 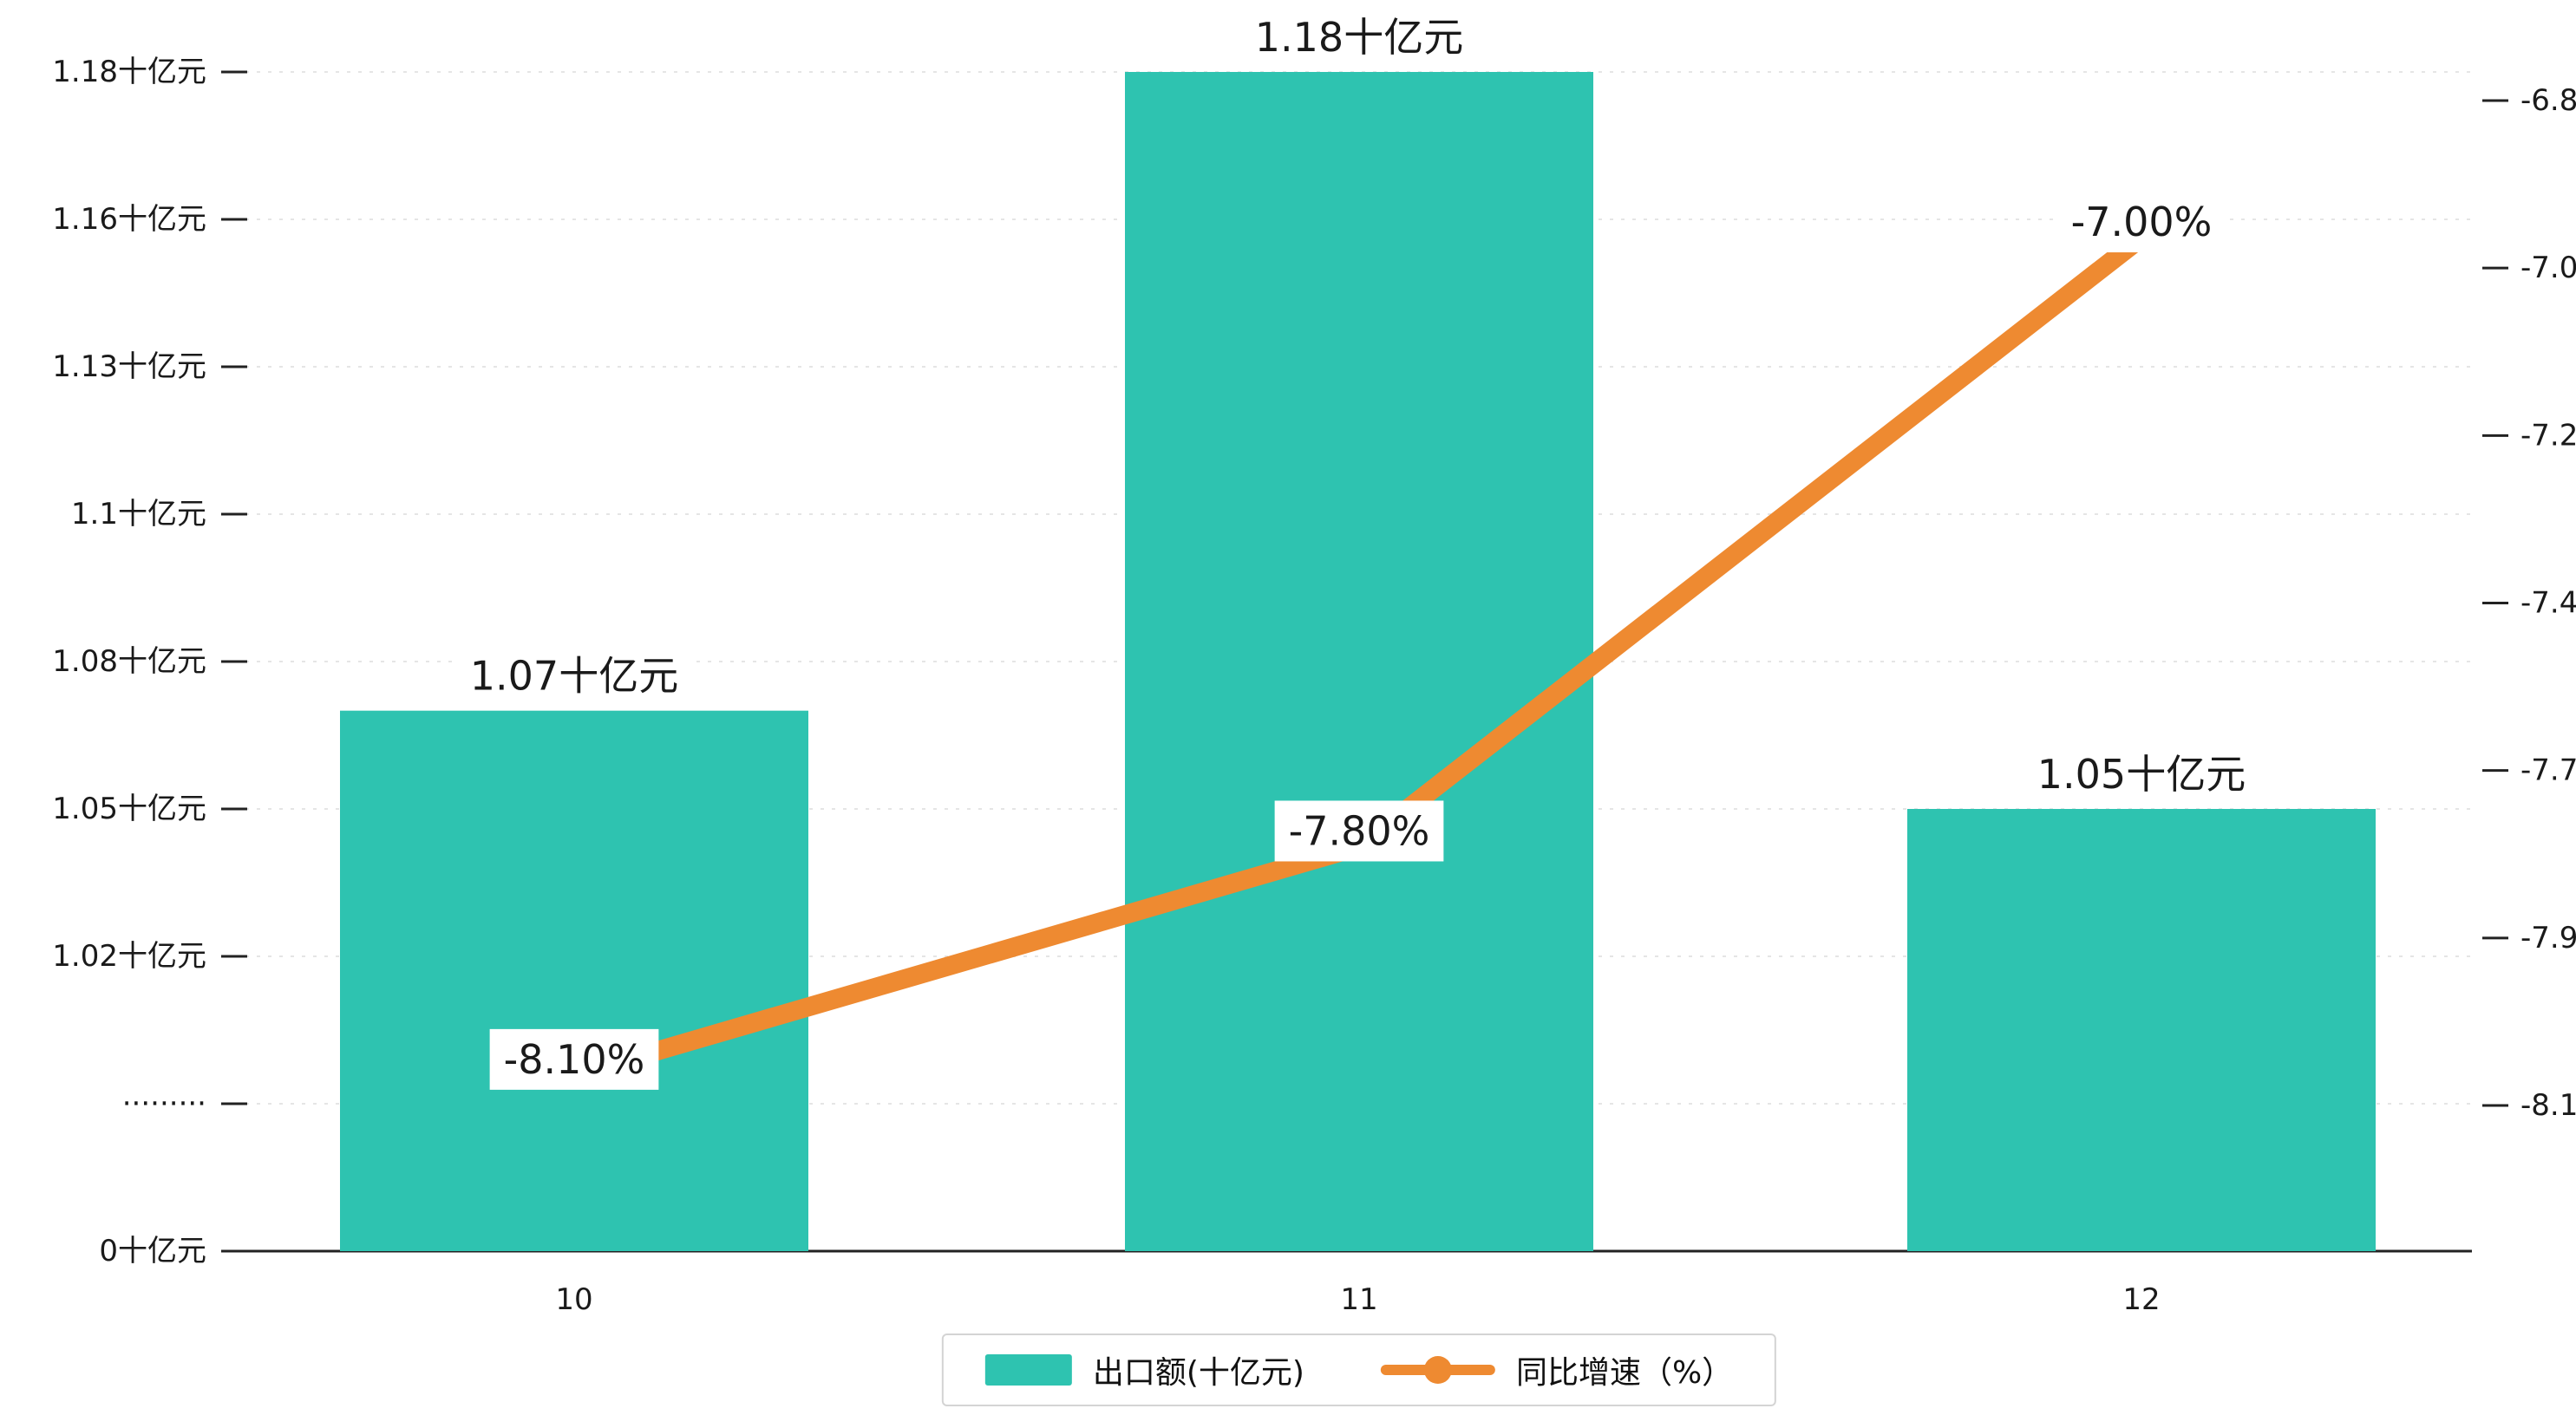 I want to click on bar-value-label-10: 1.07十亿元, so click(x=574, y=676).